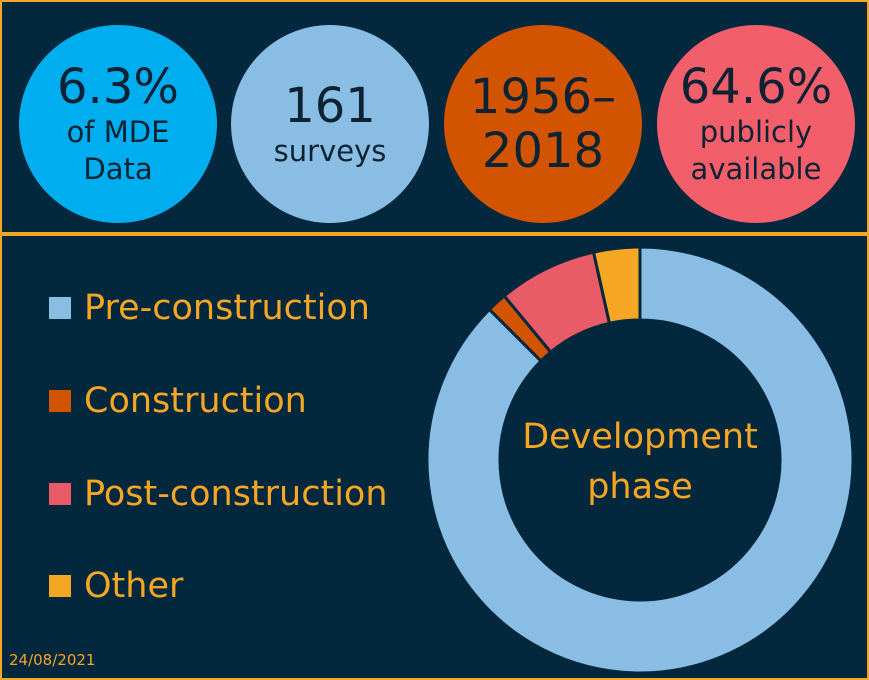  Describe the element at coordinates (330, 150) in the screenshot. I see `stat-surveys-caption: surveys` at that location.